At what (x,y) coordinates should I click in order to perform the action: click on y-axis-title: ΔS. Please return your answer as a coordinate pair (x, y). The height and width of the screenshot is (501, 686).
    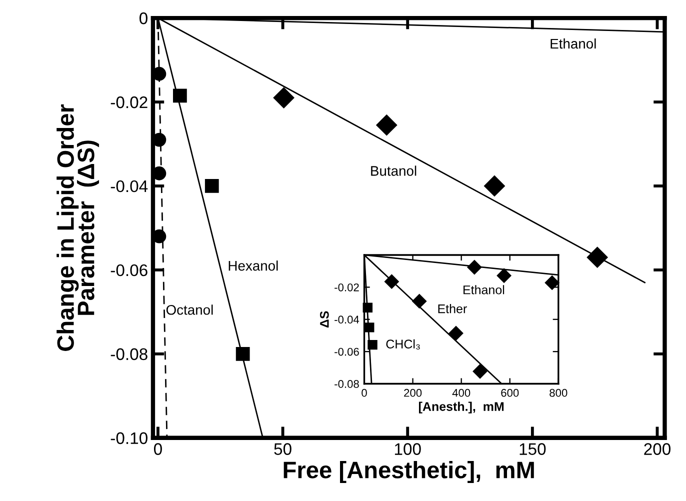
    Looking at the image, I should click on (324, 319).